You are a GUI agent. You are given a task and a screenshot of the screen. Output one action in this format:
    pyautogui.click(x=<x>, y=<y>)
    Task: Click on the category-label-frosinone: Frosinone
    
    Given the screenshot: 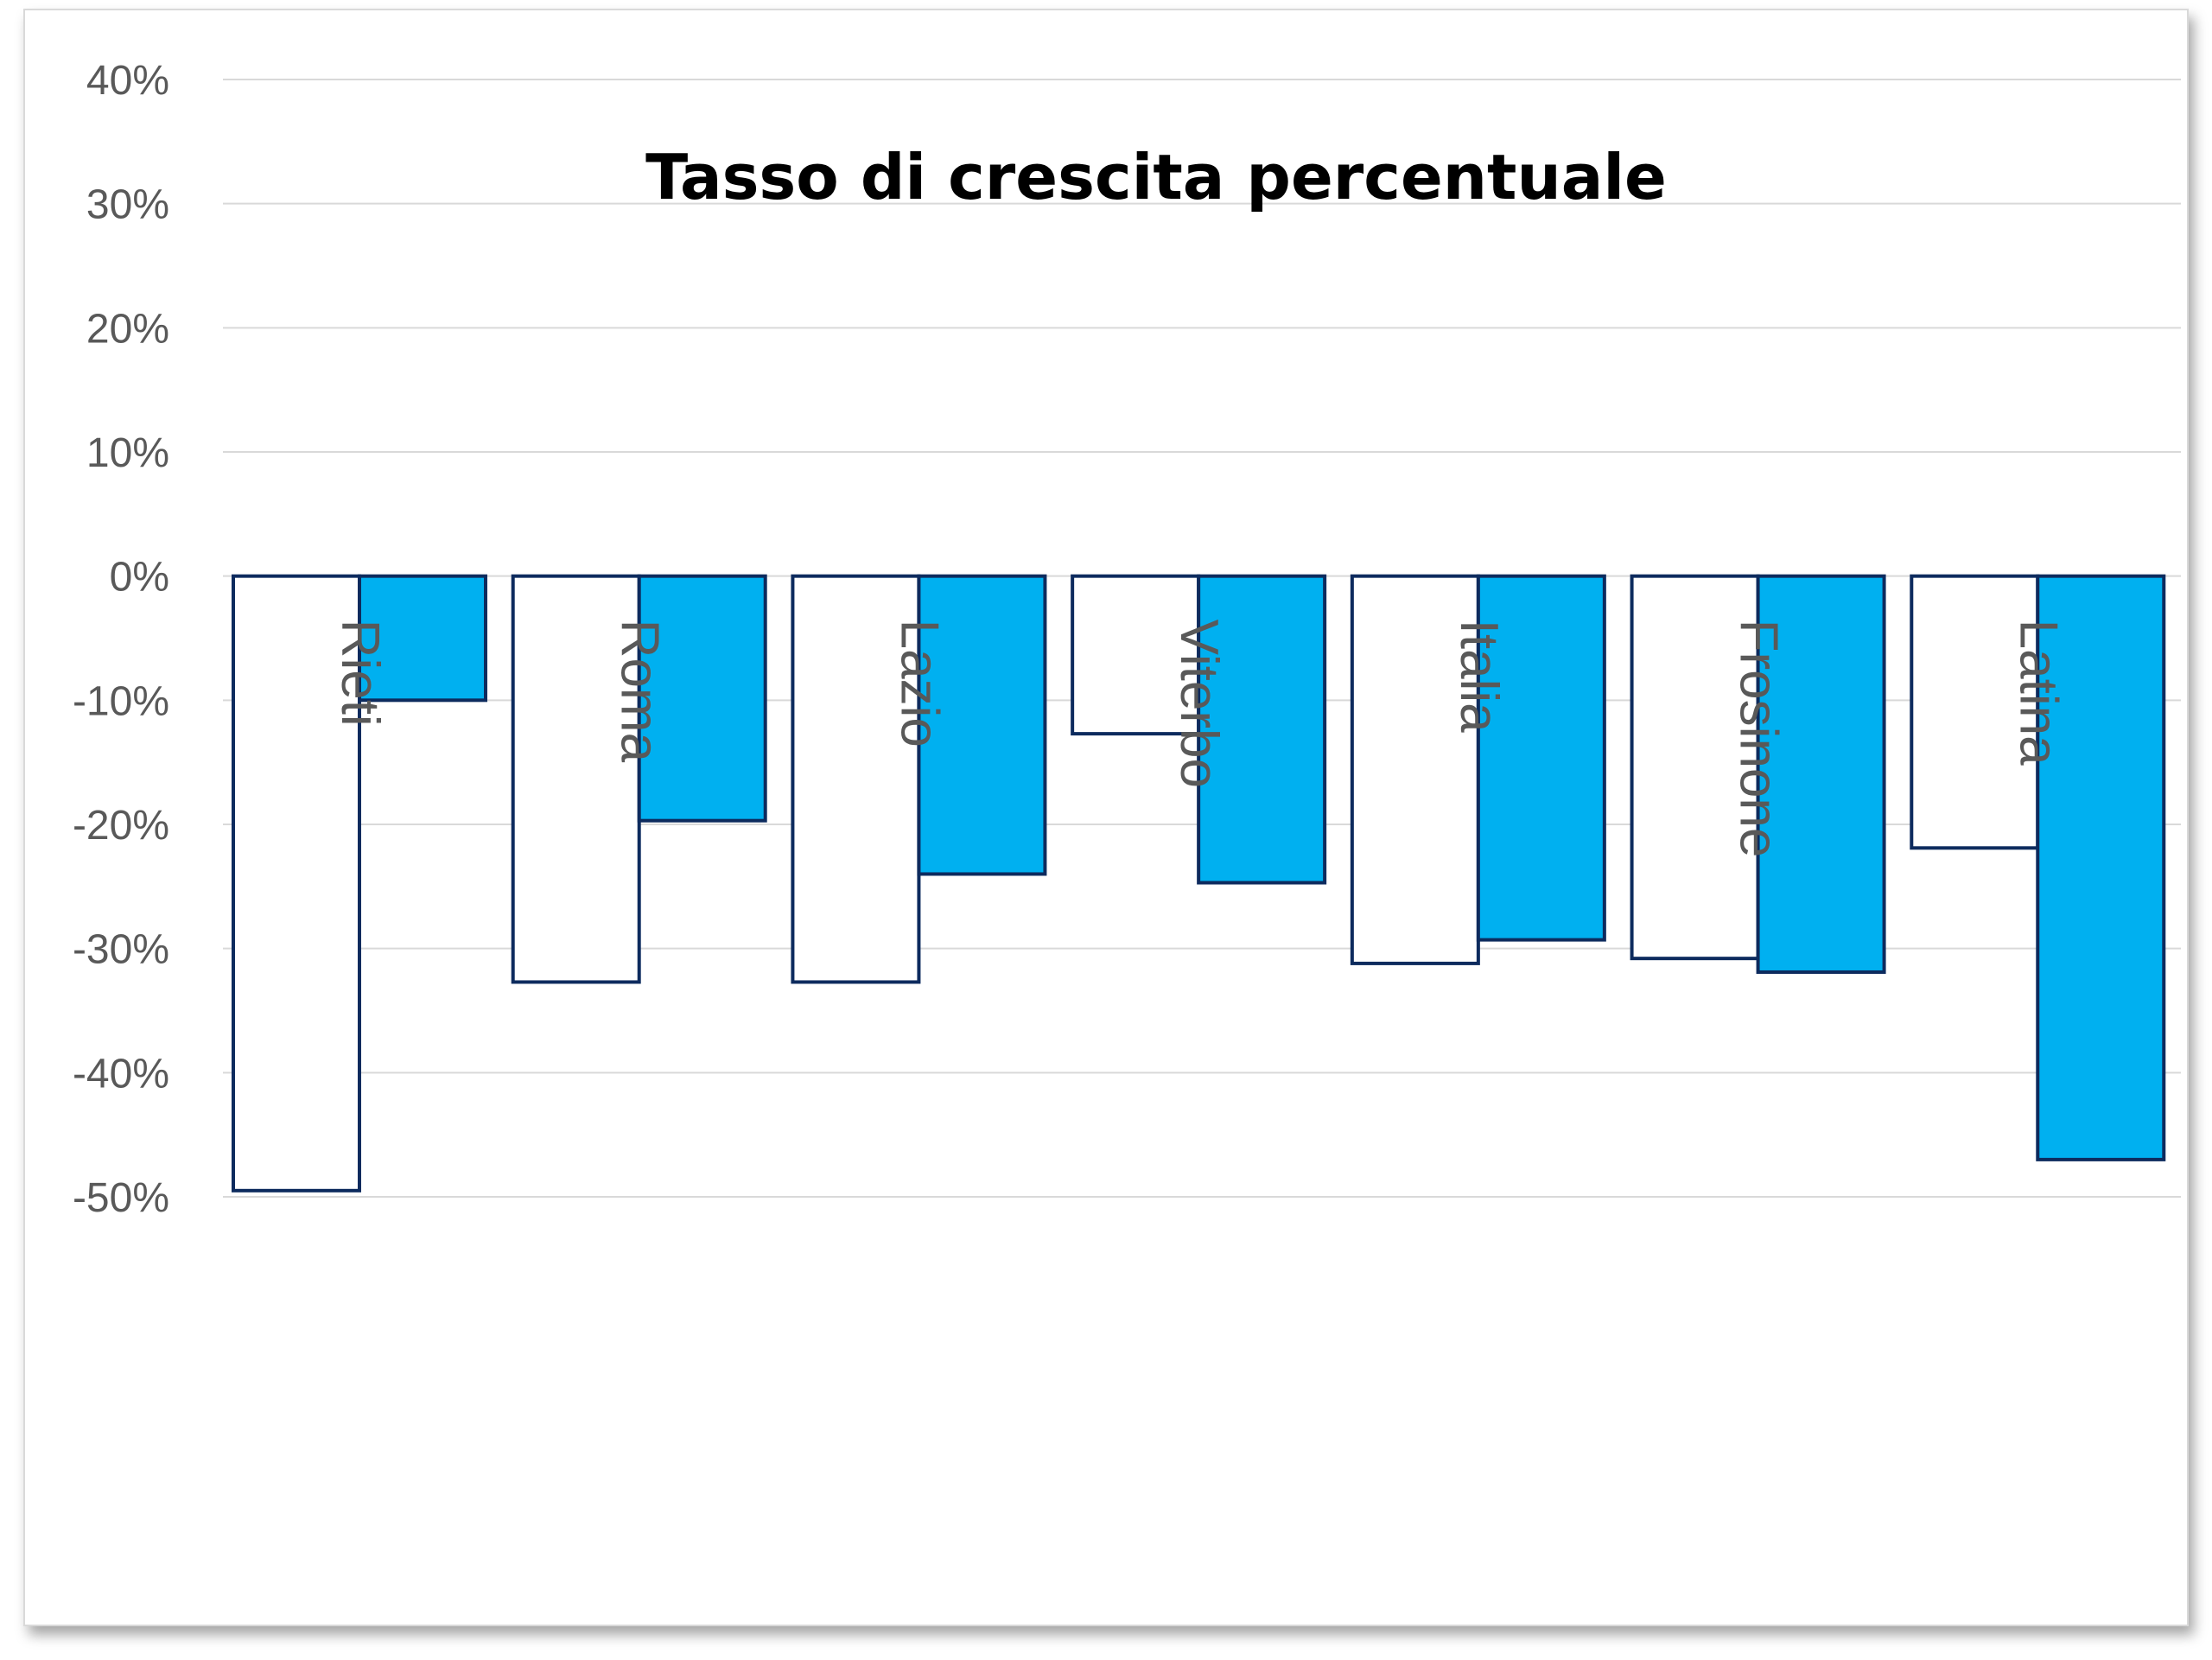 What is the action you would take?
    pyautogui.click(x=1759, y=739)
    